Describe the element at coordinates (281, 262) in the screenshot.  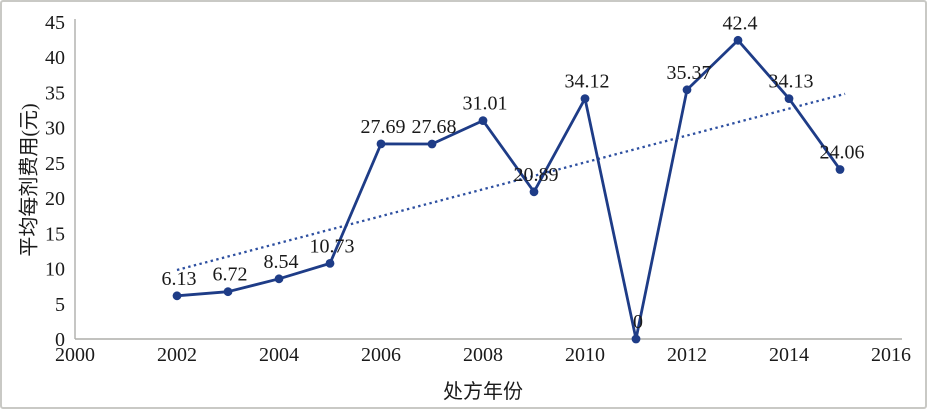
I see `data-point-label: 8.54` at that location.